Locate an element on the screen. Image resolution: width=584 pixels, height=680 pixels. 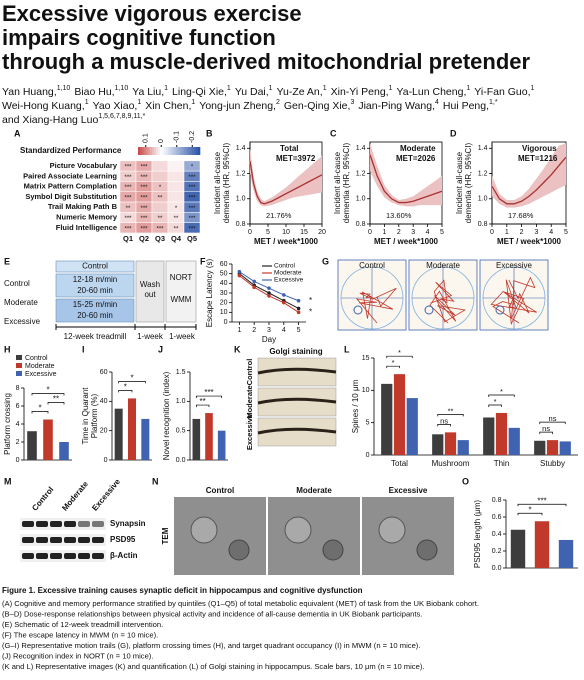
author-name: Yi-Fan Guo, is located at coordinates (502, 92).